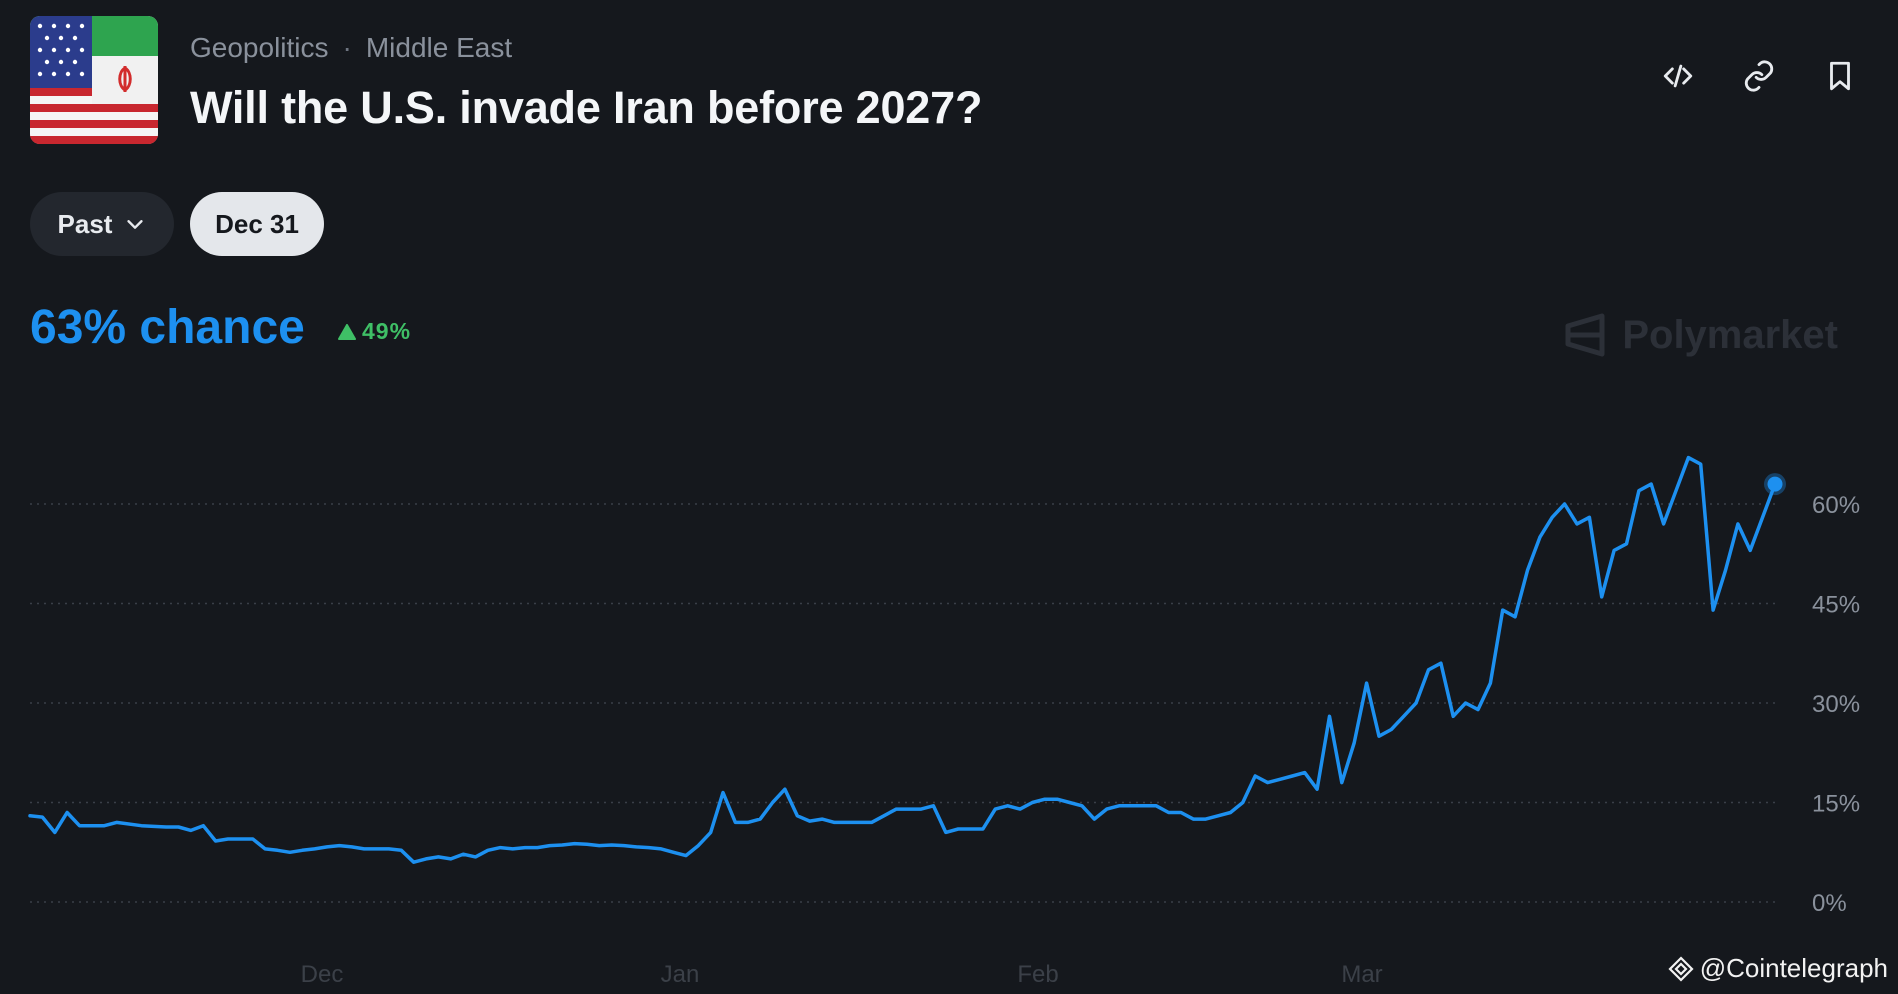  I want to click on y-axis: 0% 15% 30% 45% 60%, so click(1836, 704).